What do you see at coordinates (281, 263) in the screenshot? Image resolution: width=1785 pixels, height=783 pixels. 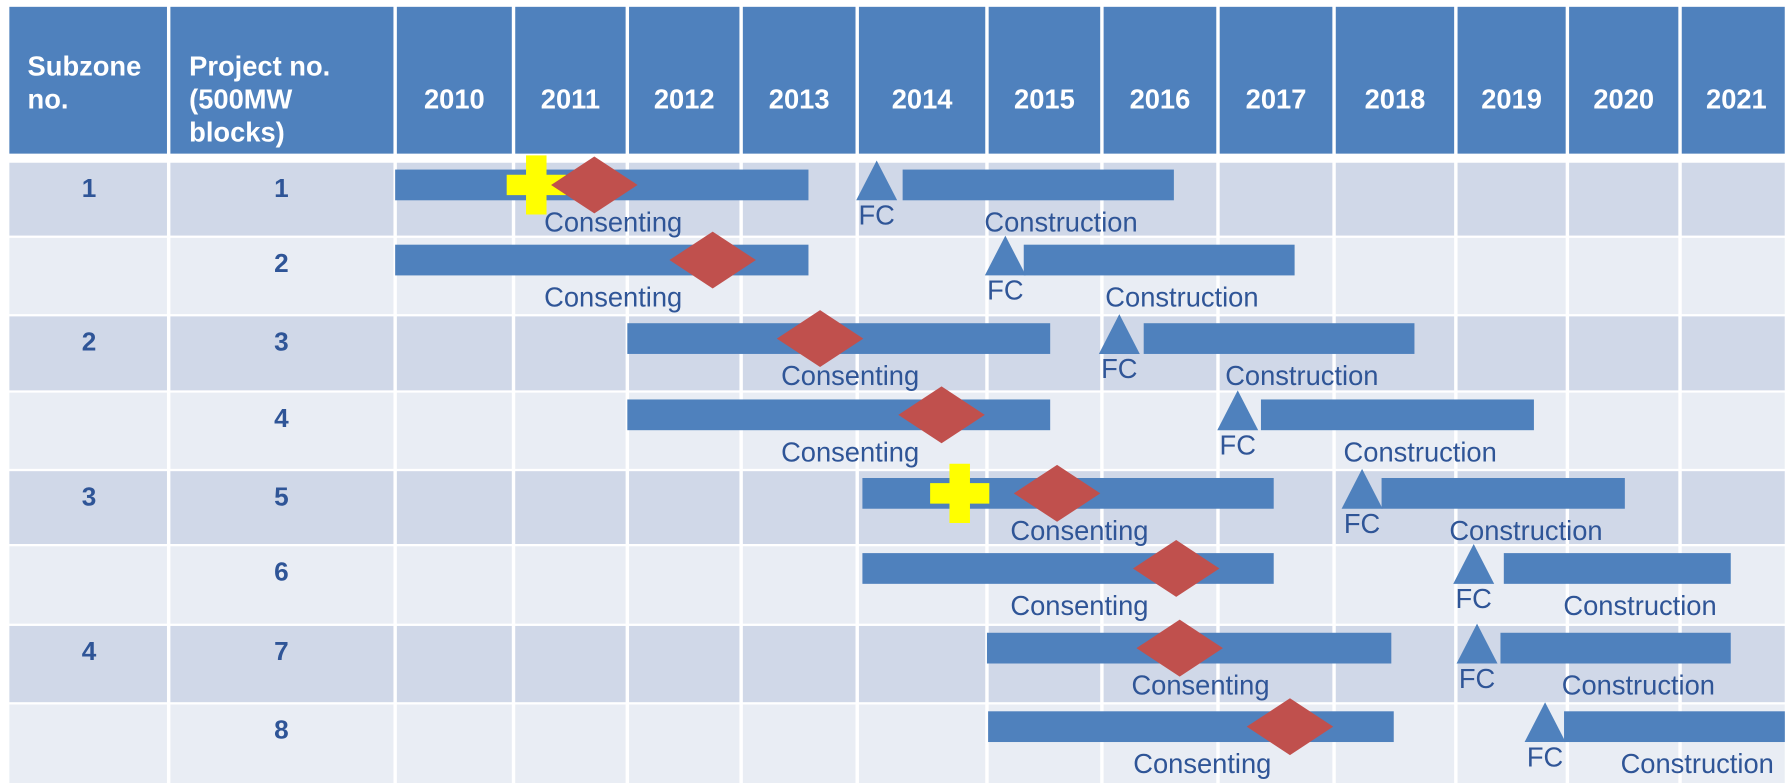 I see `project-no: 2` at bounding box center [281, 263].